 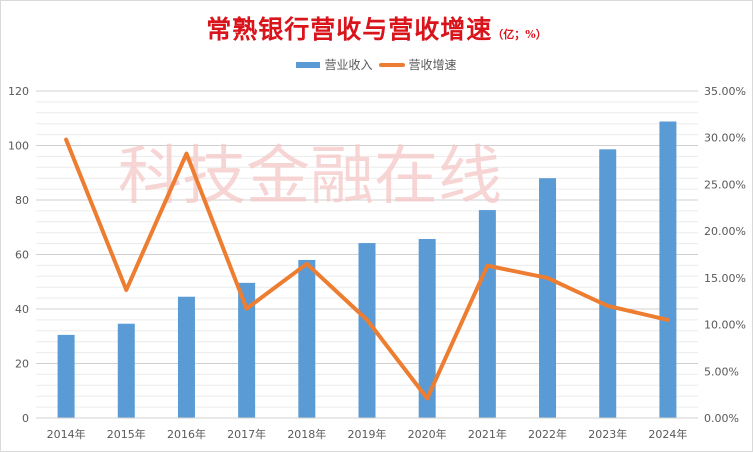 I want to click on x-axis-tick: 2024年, so click(x=667, y=434).